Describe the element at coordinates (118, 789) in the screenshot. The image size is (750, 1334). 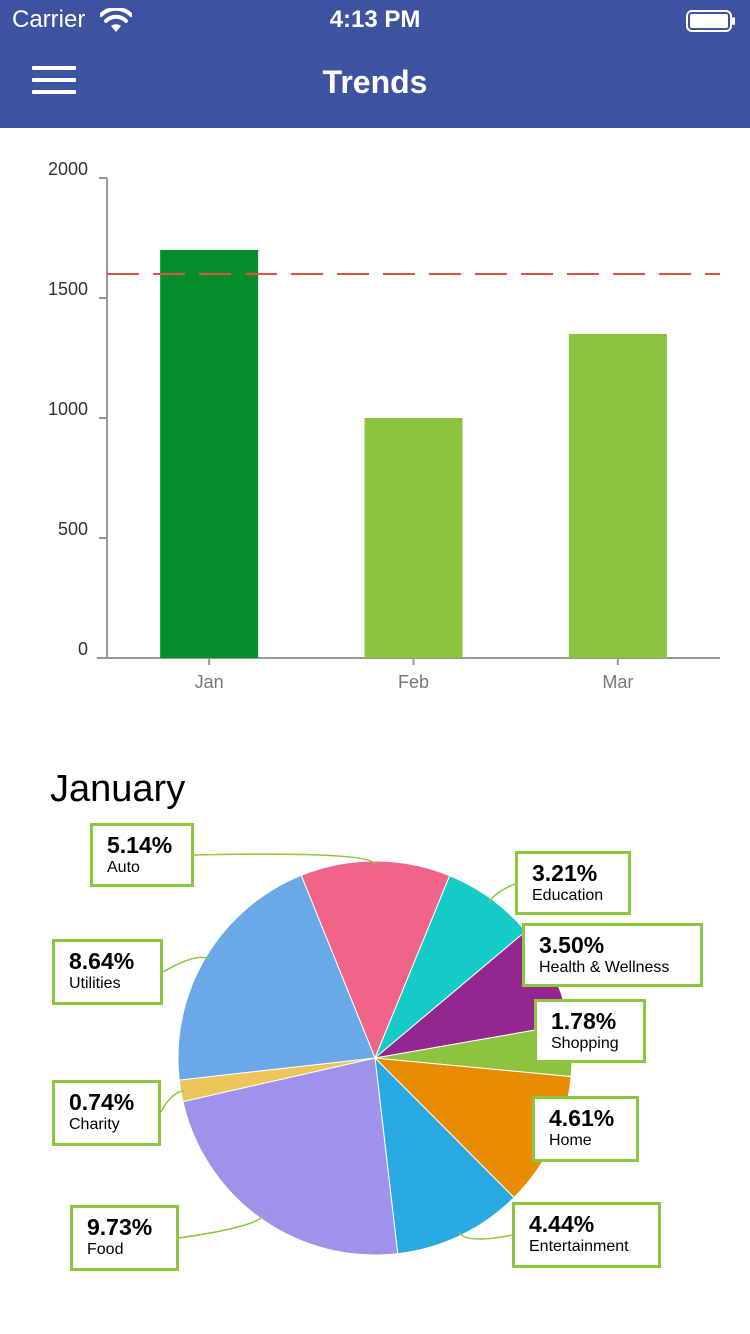
I see `section-title: January` at that location.